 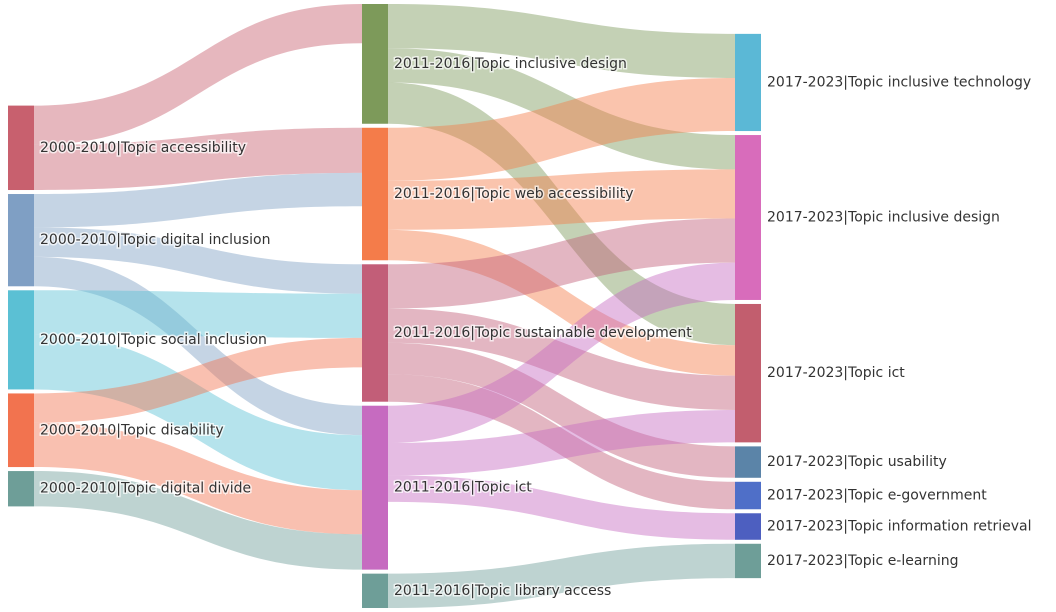 What do you see at coordinates (836, 373) in the screenshot?
I see `node-label: 2017-2023|Topic ict` at bounding box center [836, 373].